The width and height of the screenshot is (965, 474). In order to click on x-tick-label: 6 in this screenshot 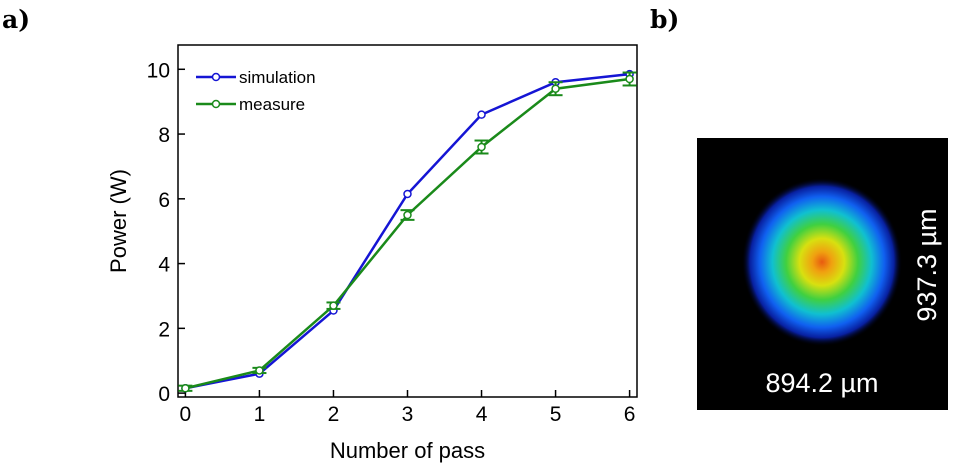, I will do `click(630, 414)`.